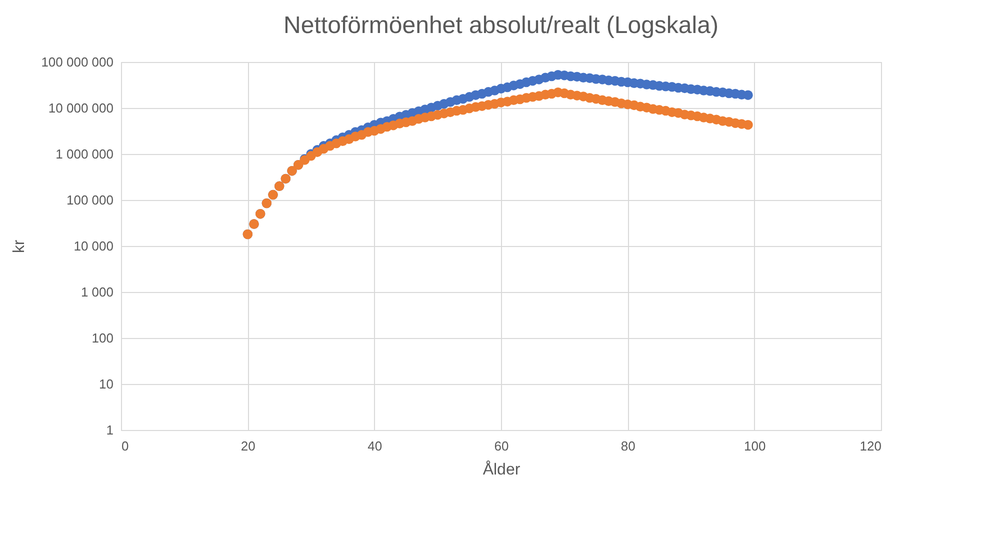 Image resolution: width=993 pixels, height=539 pixels. What do you see at coordinates (85, 154) in the screenshot?
I see `y-tick-label: 1 000 000` at bounding box center [85, 154].